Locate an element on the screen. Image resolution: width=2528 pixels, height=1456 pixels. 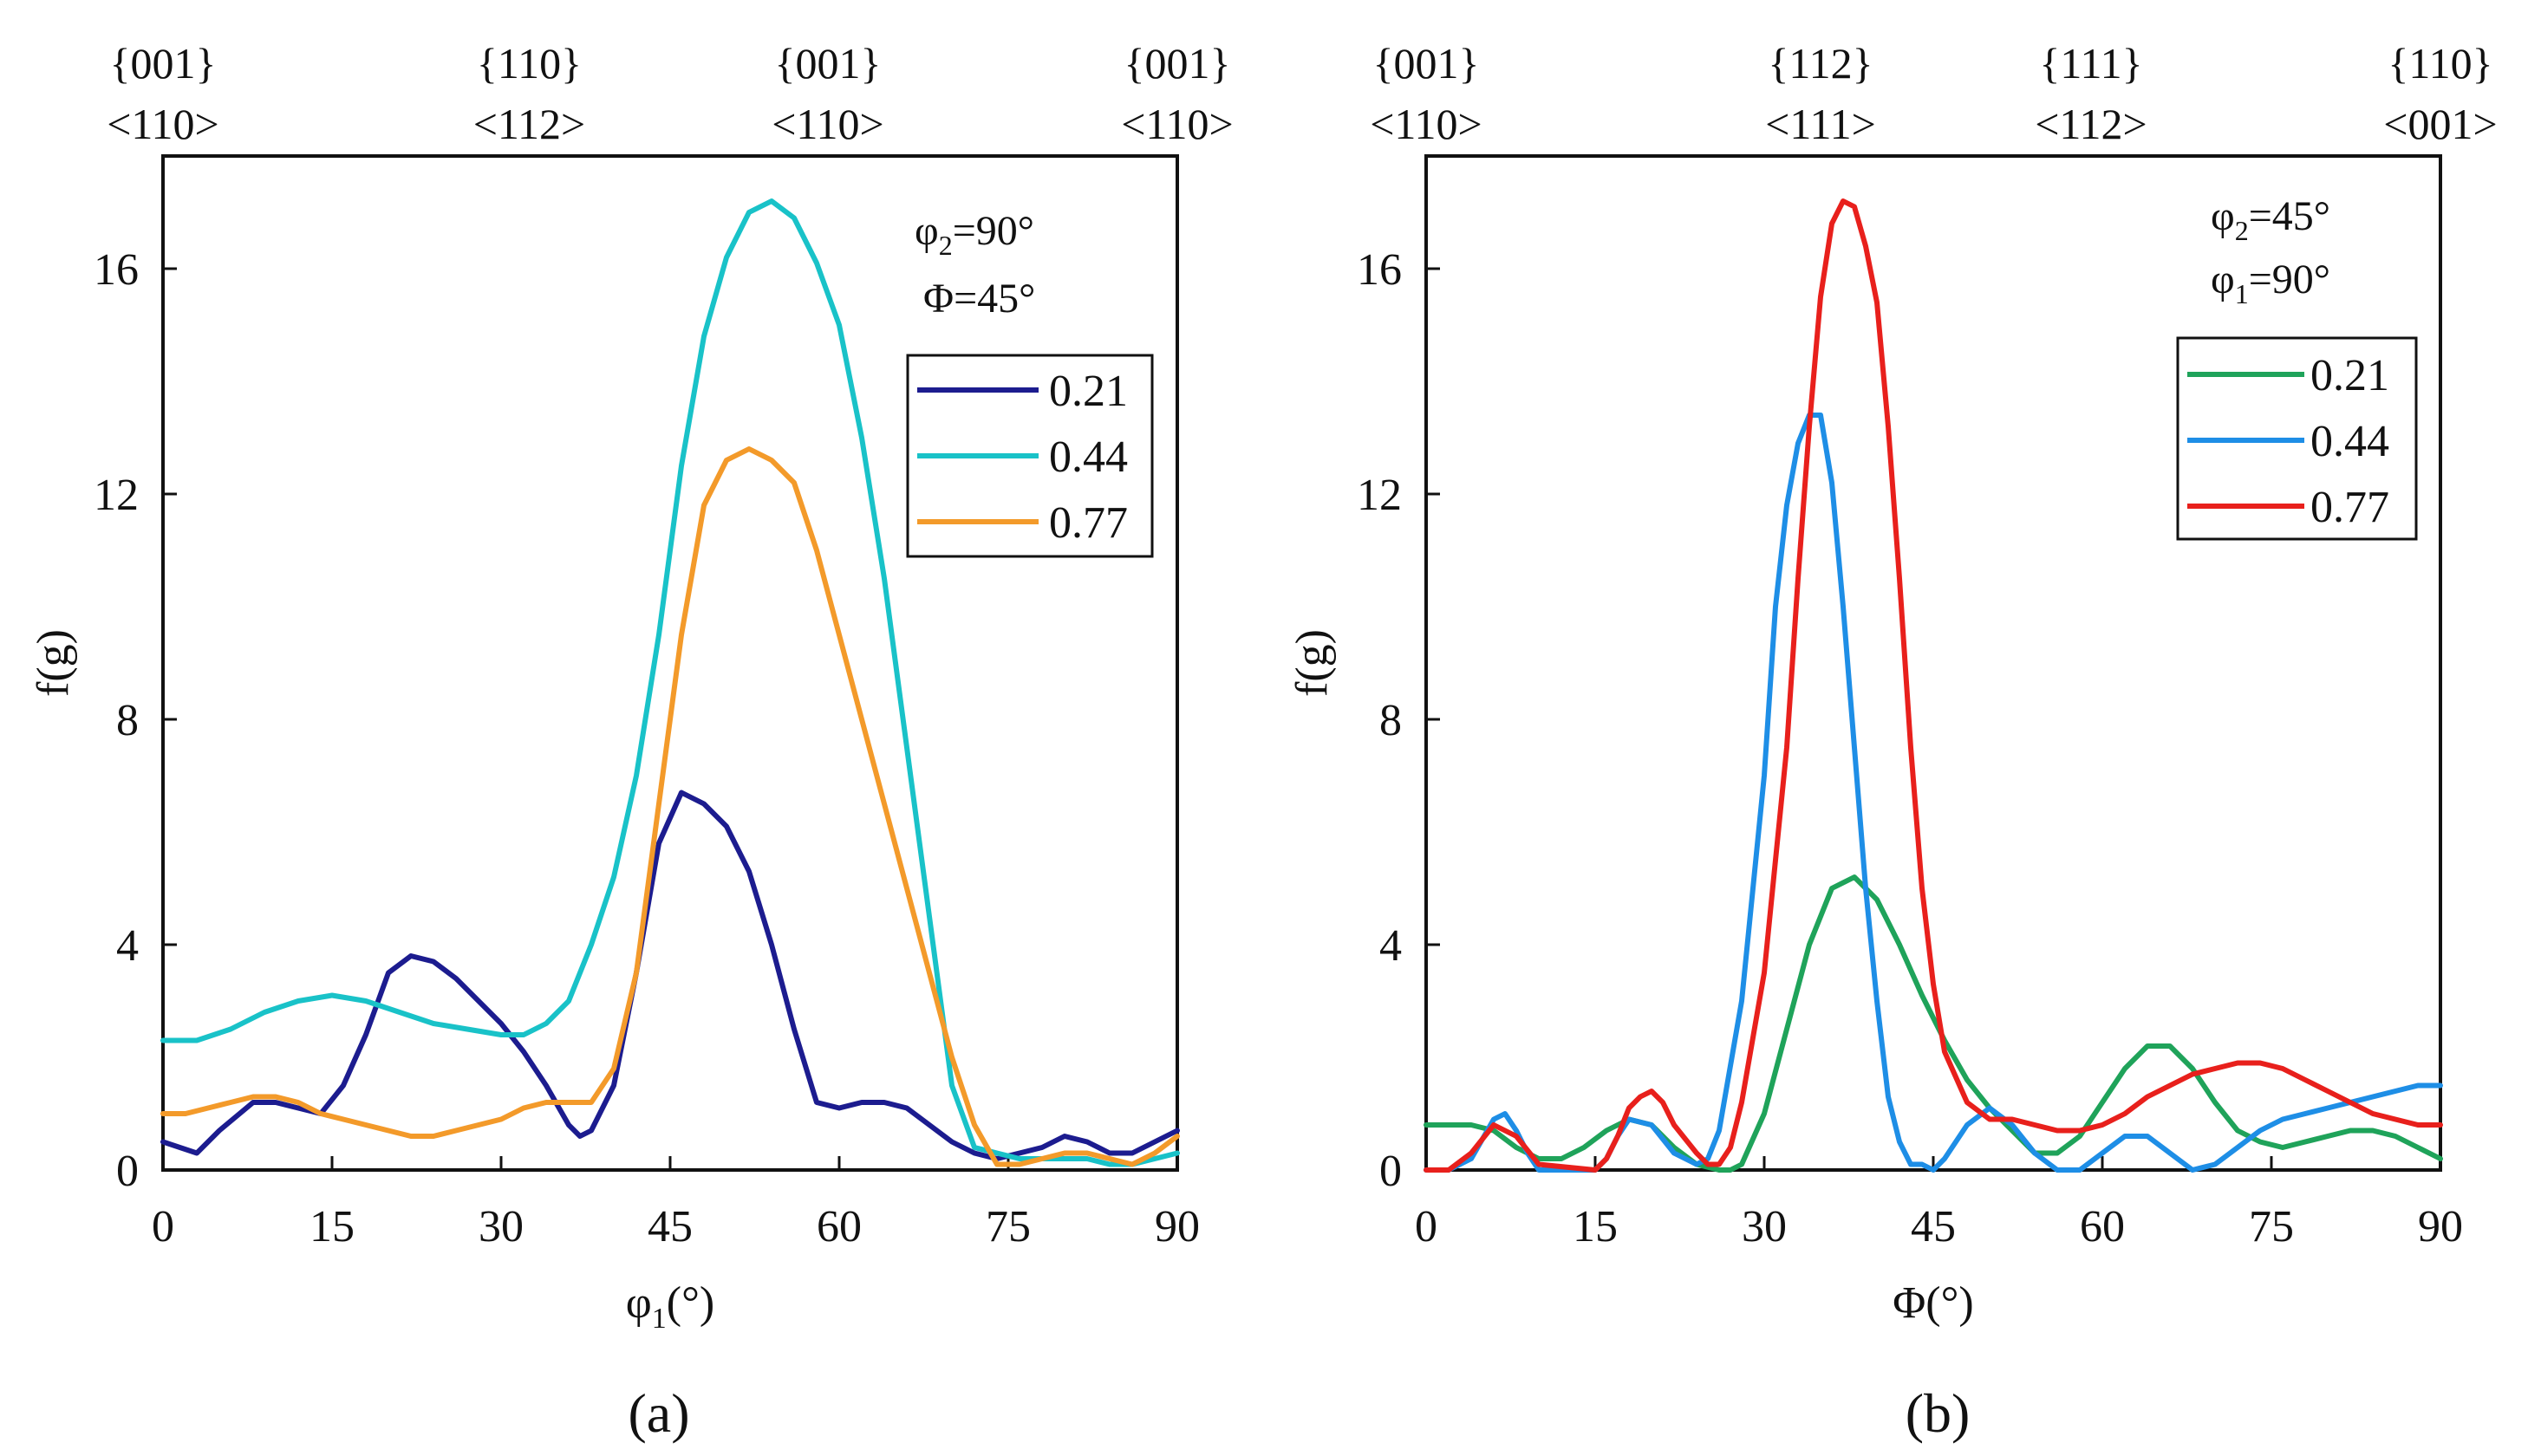
condition-1: φ2=90° is located at coordinates (974, 234).